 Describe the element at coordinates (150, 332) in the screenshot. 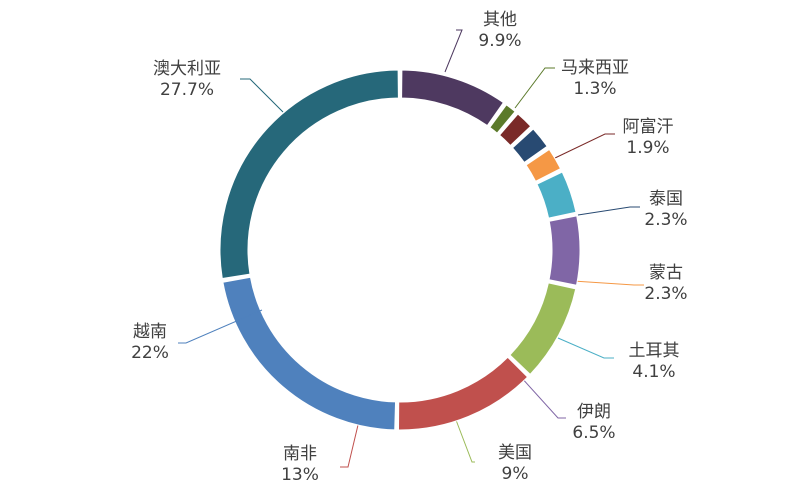

I see `slice-label-9: 越南` at that location.